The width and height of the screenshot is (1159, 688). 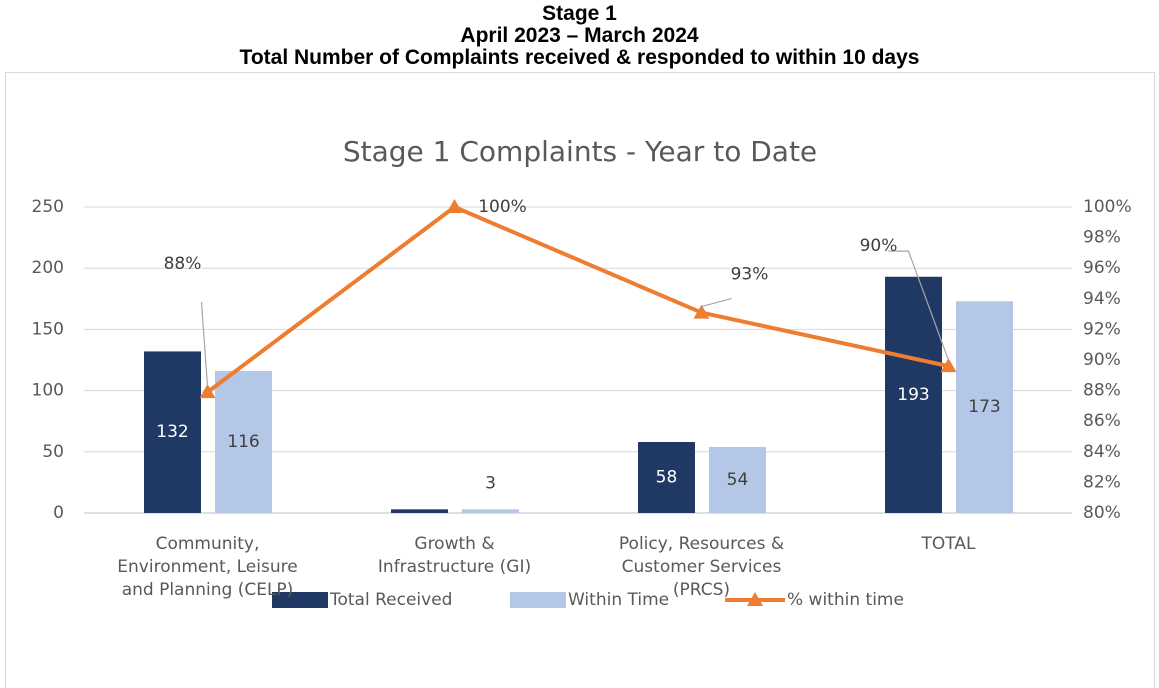 What do you see at coordinates (1102, 482) in the screenshot?
I see `y2-tick-label: 82%` at bounding box center [1102, 482].